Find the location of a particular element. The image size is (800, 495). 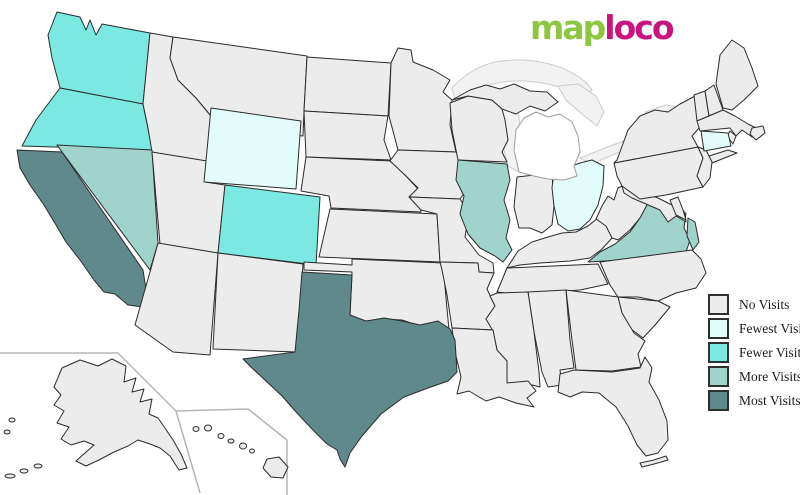

state-california is located at coordinates (83, 229).